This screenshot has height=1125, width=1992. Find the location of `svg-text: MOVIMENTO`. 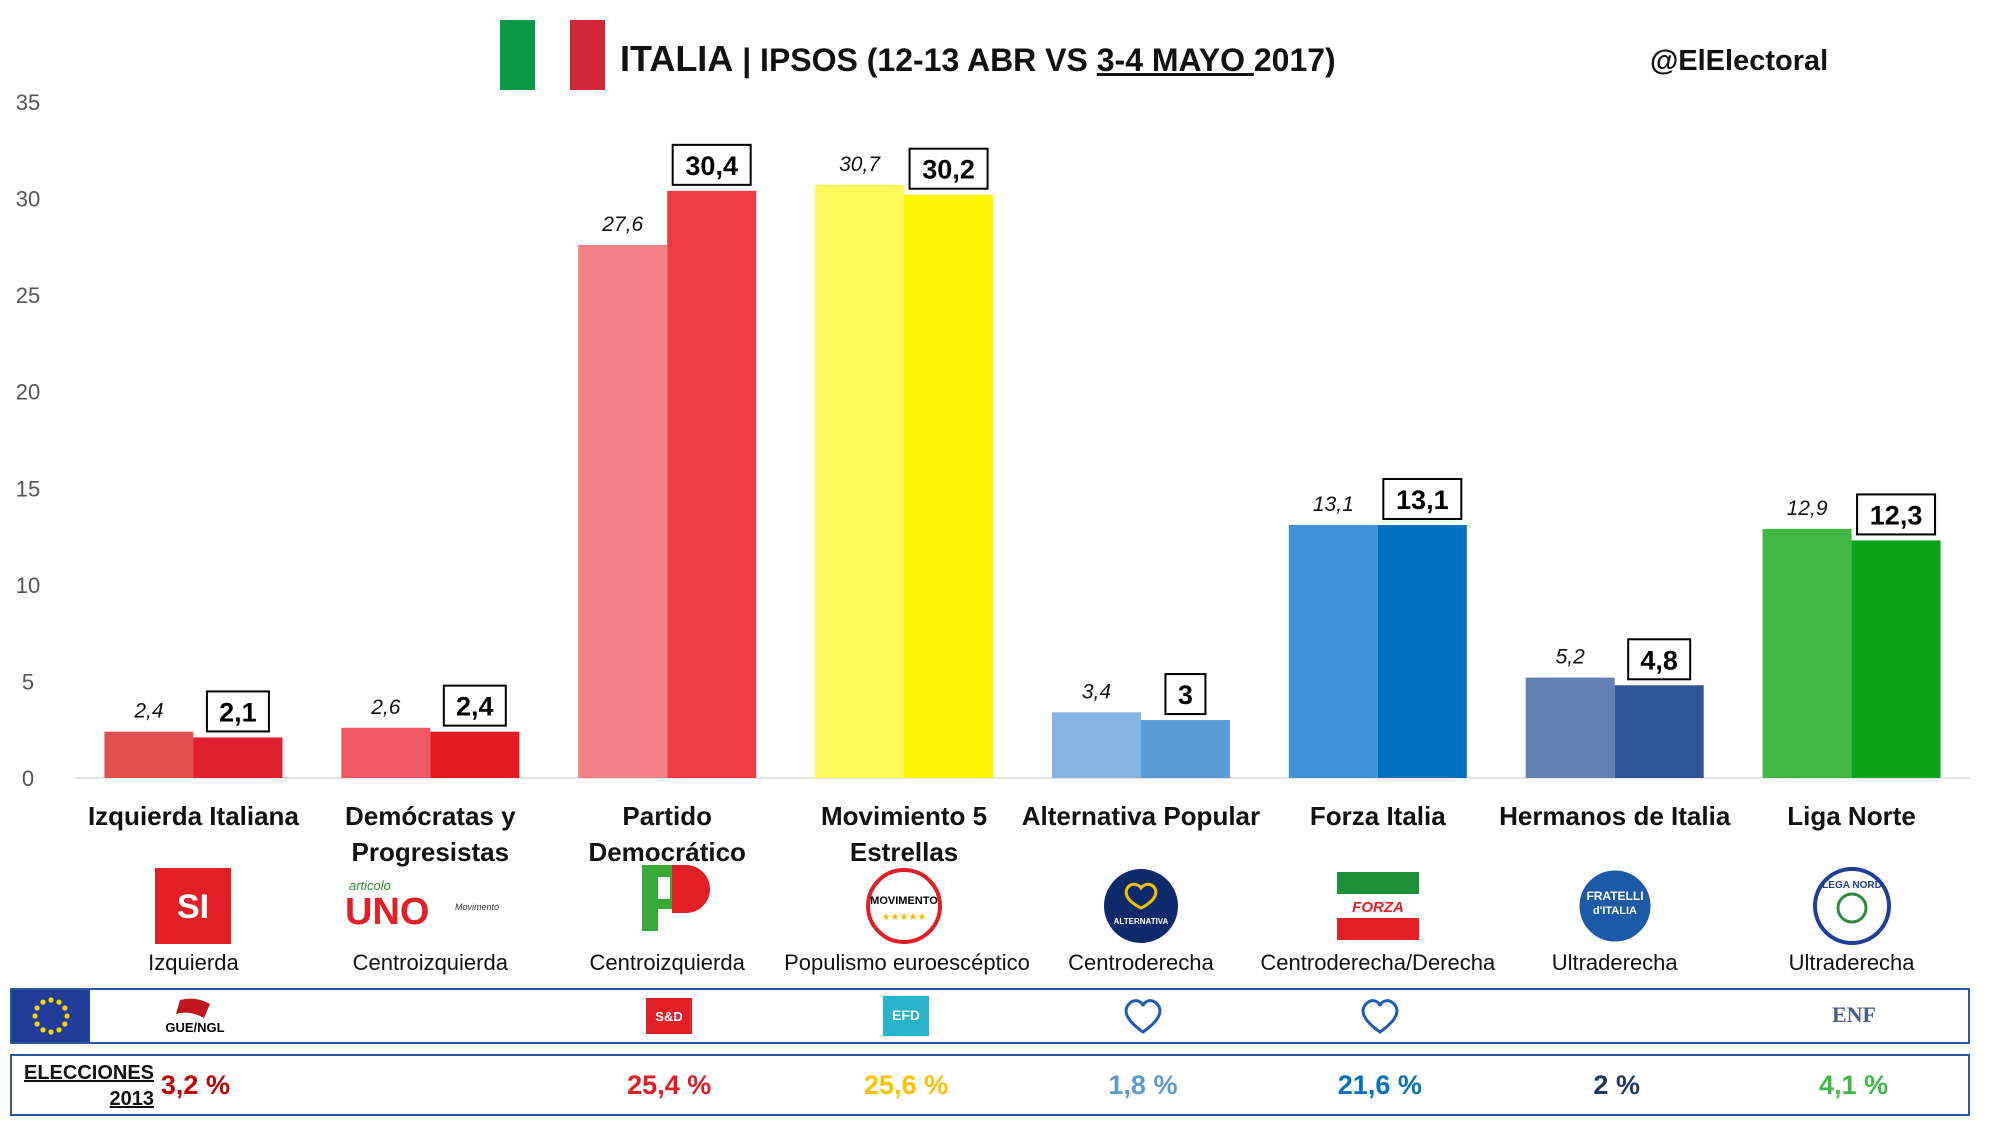

svg-text: MOVIMENTO is located at coordinates (904, 901).